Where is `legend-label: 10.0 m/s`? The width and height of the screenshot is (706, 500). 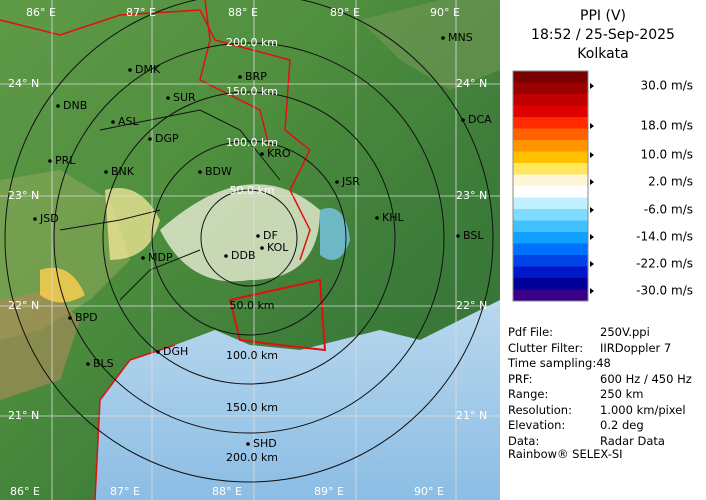
legend-label: 10.0 m/s is located at coordinates (666, 155).